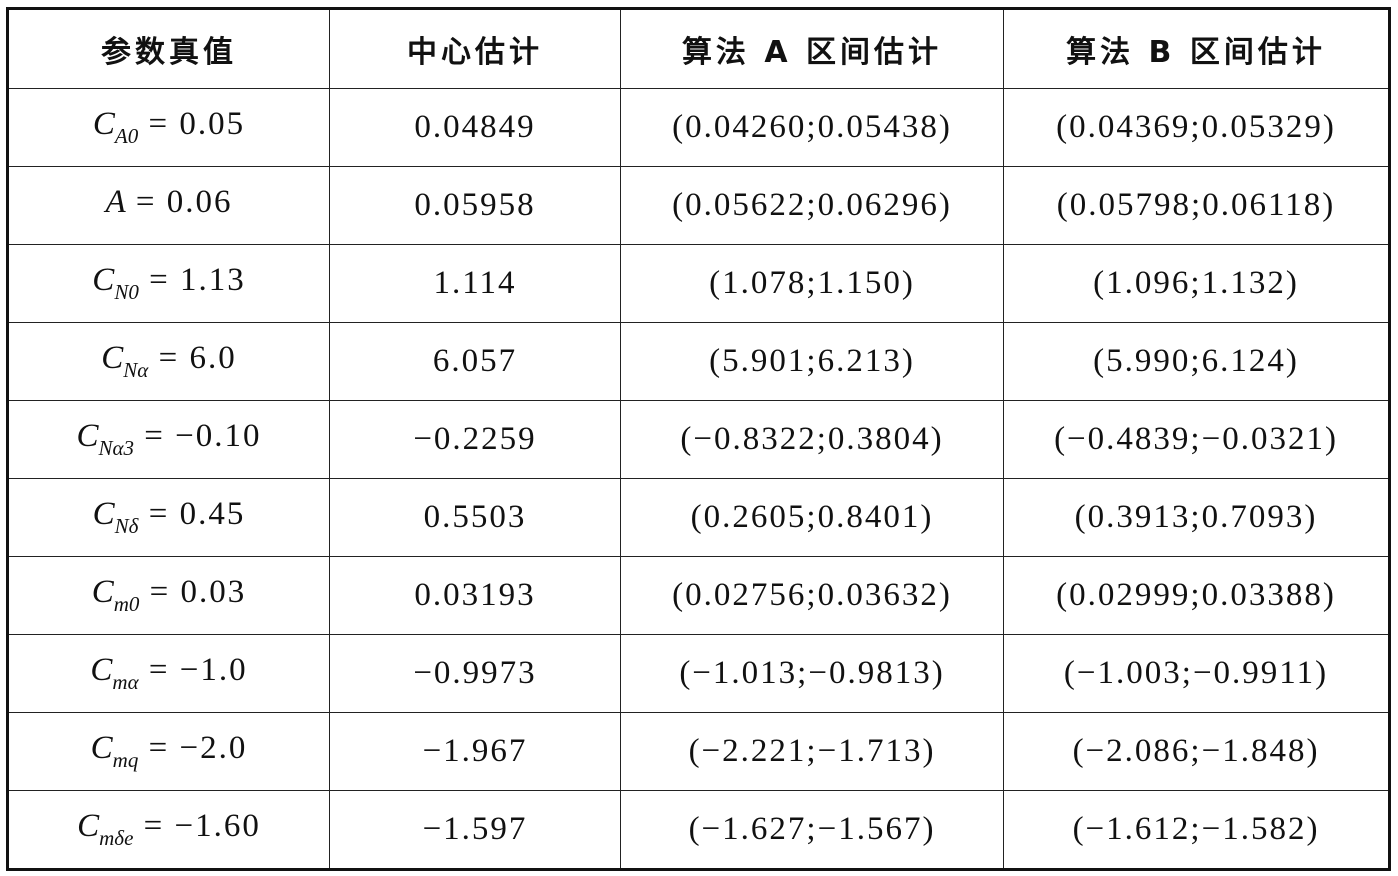  What do you see at coordinates (475, 595) in the screenshot?
I see `center-estimate-cell: 0.03193` at bounding box center [475, 595].